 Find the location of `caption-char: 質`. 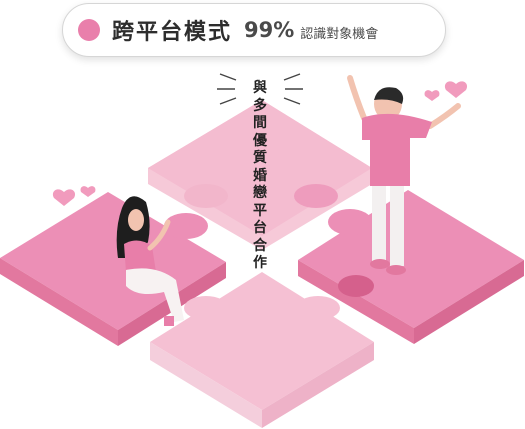

caption-char: 質 is located at coordinates (260, 158).